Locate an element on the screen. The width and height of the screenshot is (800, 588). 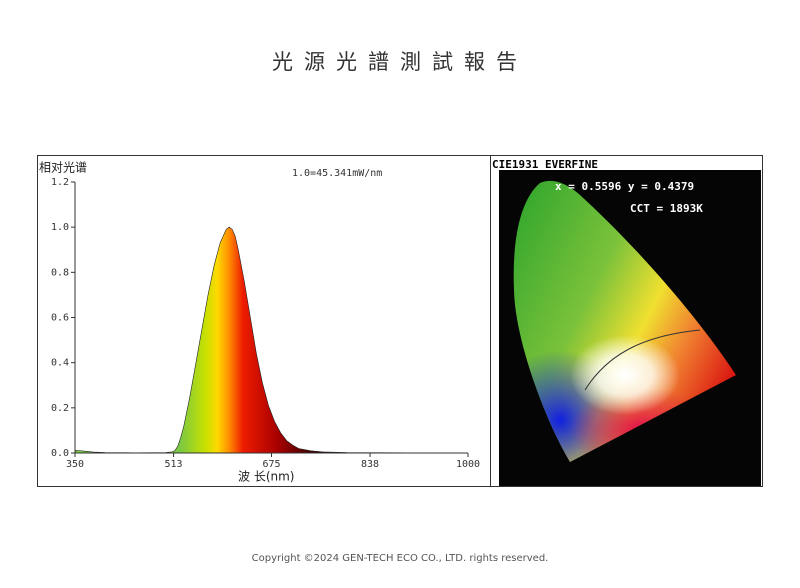
cie-cct: CCT = 1893K is located at coordinates (666, 208).